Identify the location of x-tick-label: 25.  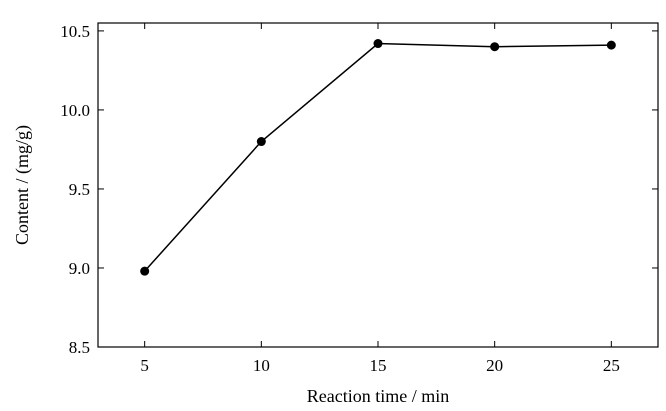
(611, 365).